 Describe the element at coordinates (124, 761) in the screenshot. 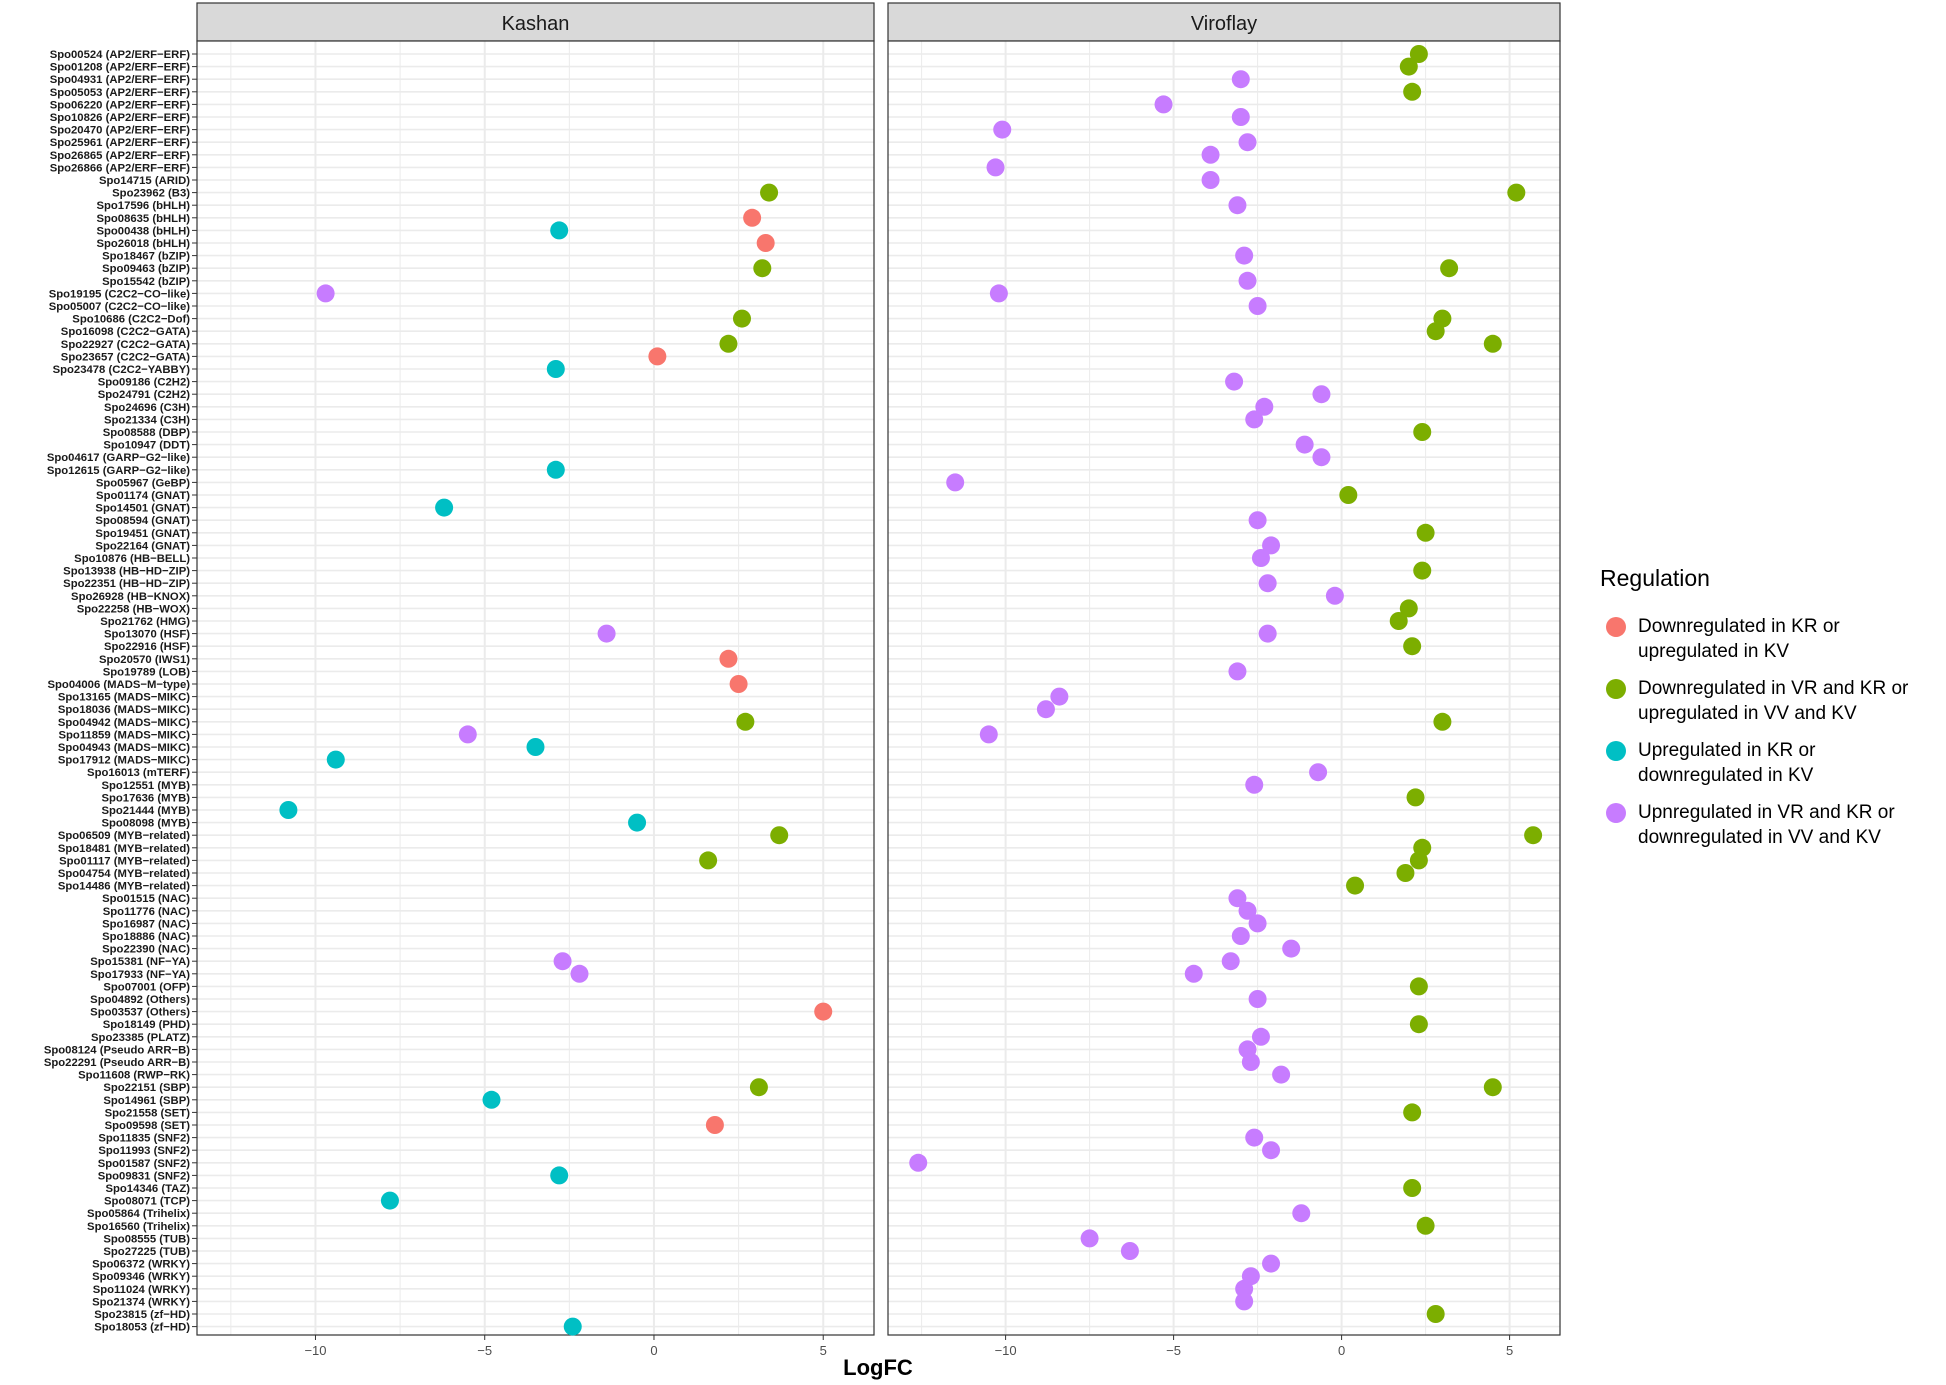

I see `y-tick-label: Spo17912 (MADS−MIKC)` at that location.